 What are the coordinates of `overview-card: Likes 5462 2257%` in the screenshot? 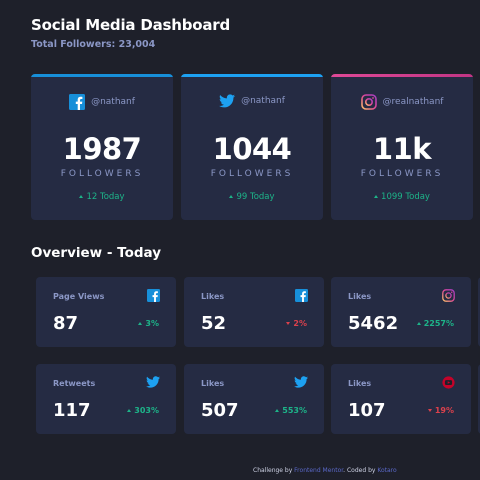 It's located at (401, 312).